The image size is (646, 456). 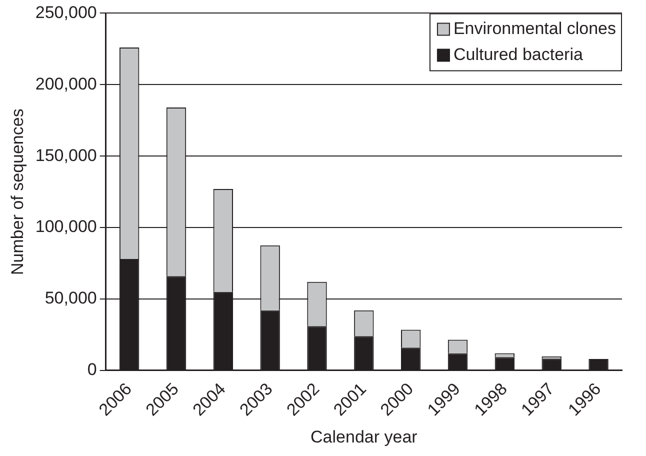 I want to click on y-tick-label: 50,000, so click(x=70, y=298).